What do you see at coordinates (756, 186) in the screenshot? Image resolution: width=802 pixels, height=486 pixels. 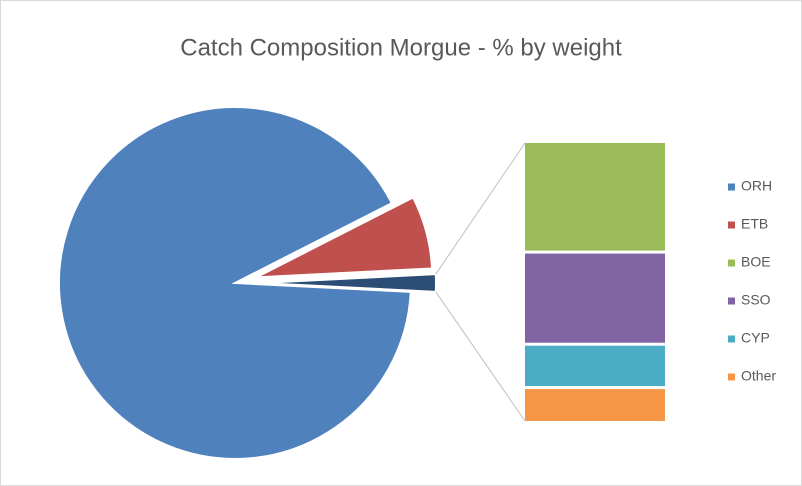 I see `legend-label: ORH` at bounding box center [756, 186].